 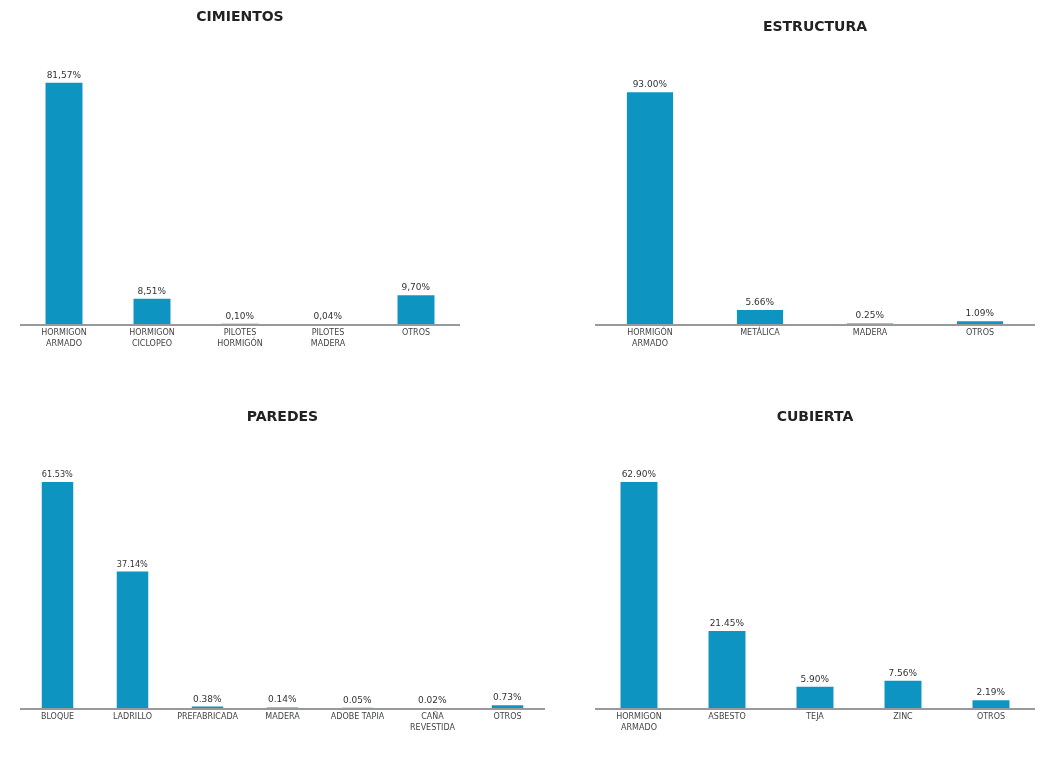 I want to click on x-tick-label: LADRILLO, so click(x=132, y=717).